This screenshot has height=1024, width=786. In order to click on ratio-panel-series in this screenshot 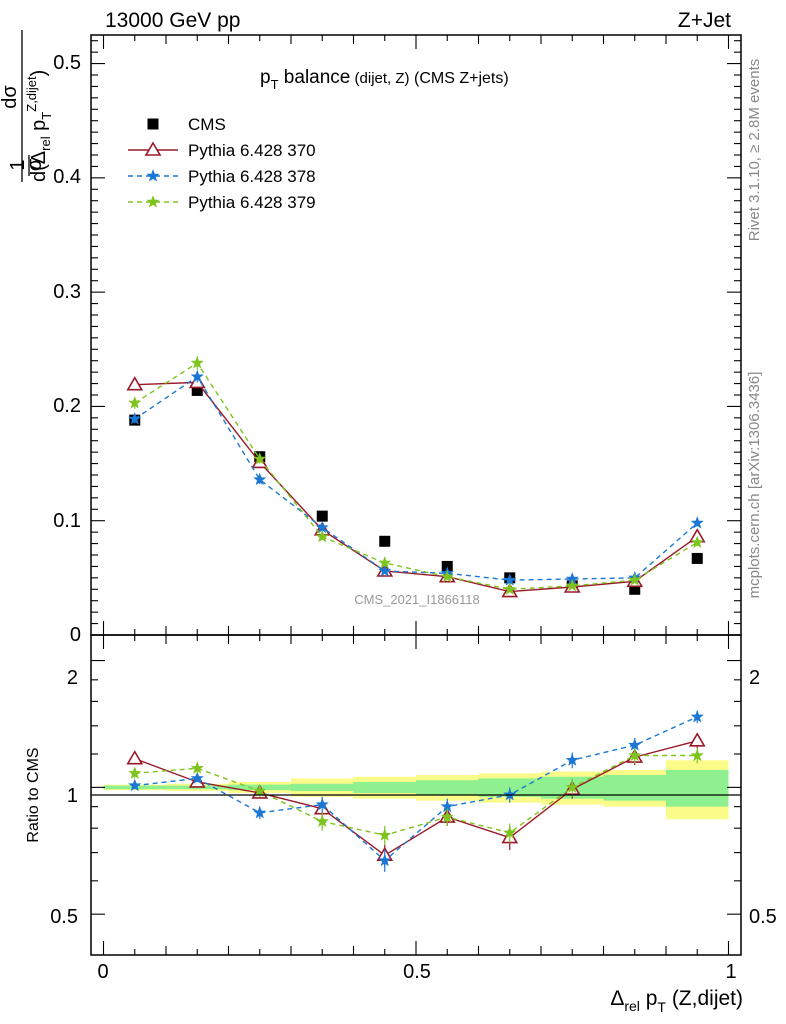, I will do `click(416, 791)`.